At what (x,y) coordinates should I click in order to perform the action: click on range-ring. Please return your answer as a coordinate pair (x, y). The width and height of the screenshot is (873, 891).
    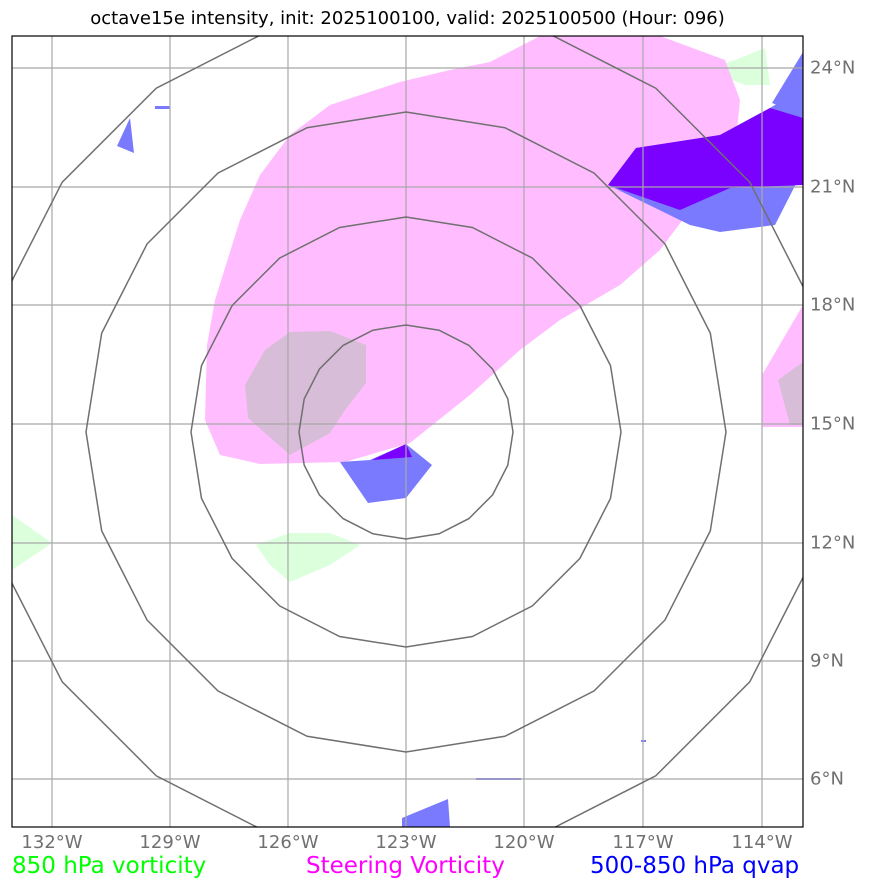
    Looking at the image, I should click on (406, 432).